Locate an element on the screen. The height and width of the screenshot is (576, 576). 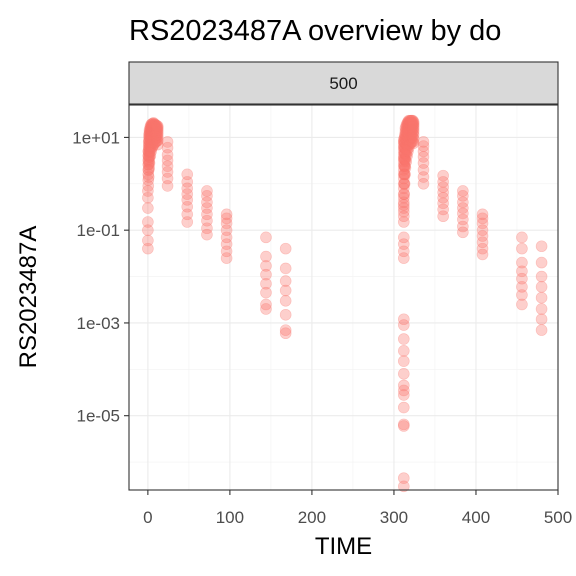
y-tick-label: 1e-03 is located at coordinates (98, 323).